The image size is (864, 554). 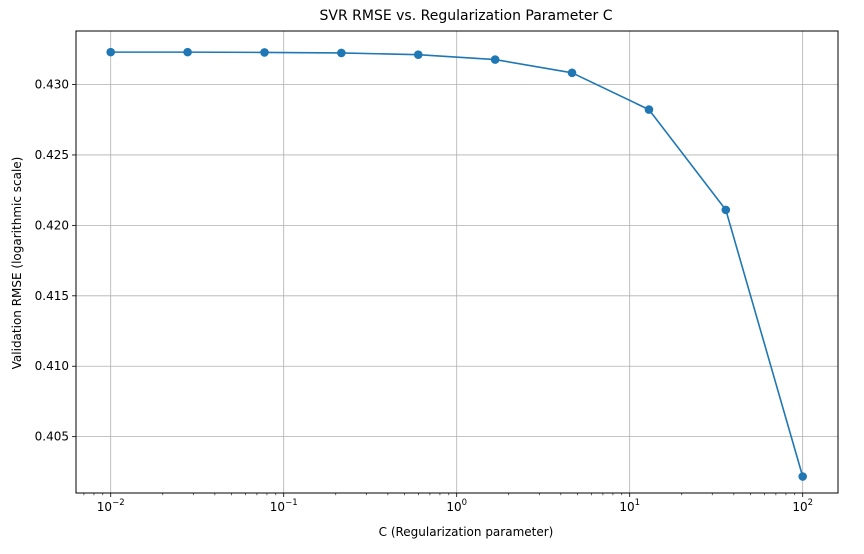 I want to click on x-tick-label: 10⁰, so click(x=456, y=506).